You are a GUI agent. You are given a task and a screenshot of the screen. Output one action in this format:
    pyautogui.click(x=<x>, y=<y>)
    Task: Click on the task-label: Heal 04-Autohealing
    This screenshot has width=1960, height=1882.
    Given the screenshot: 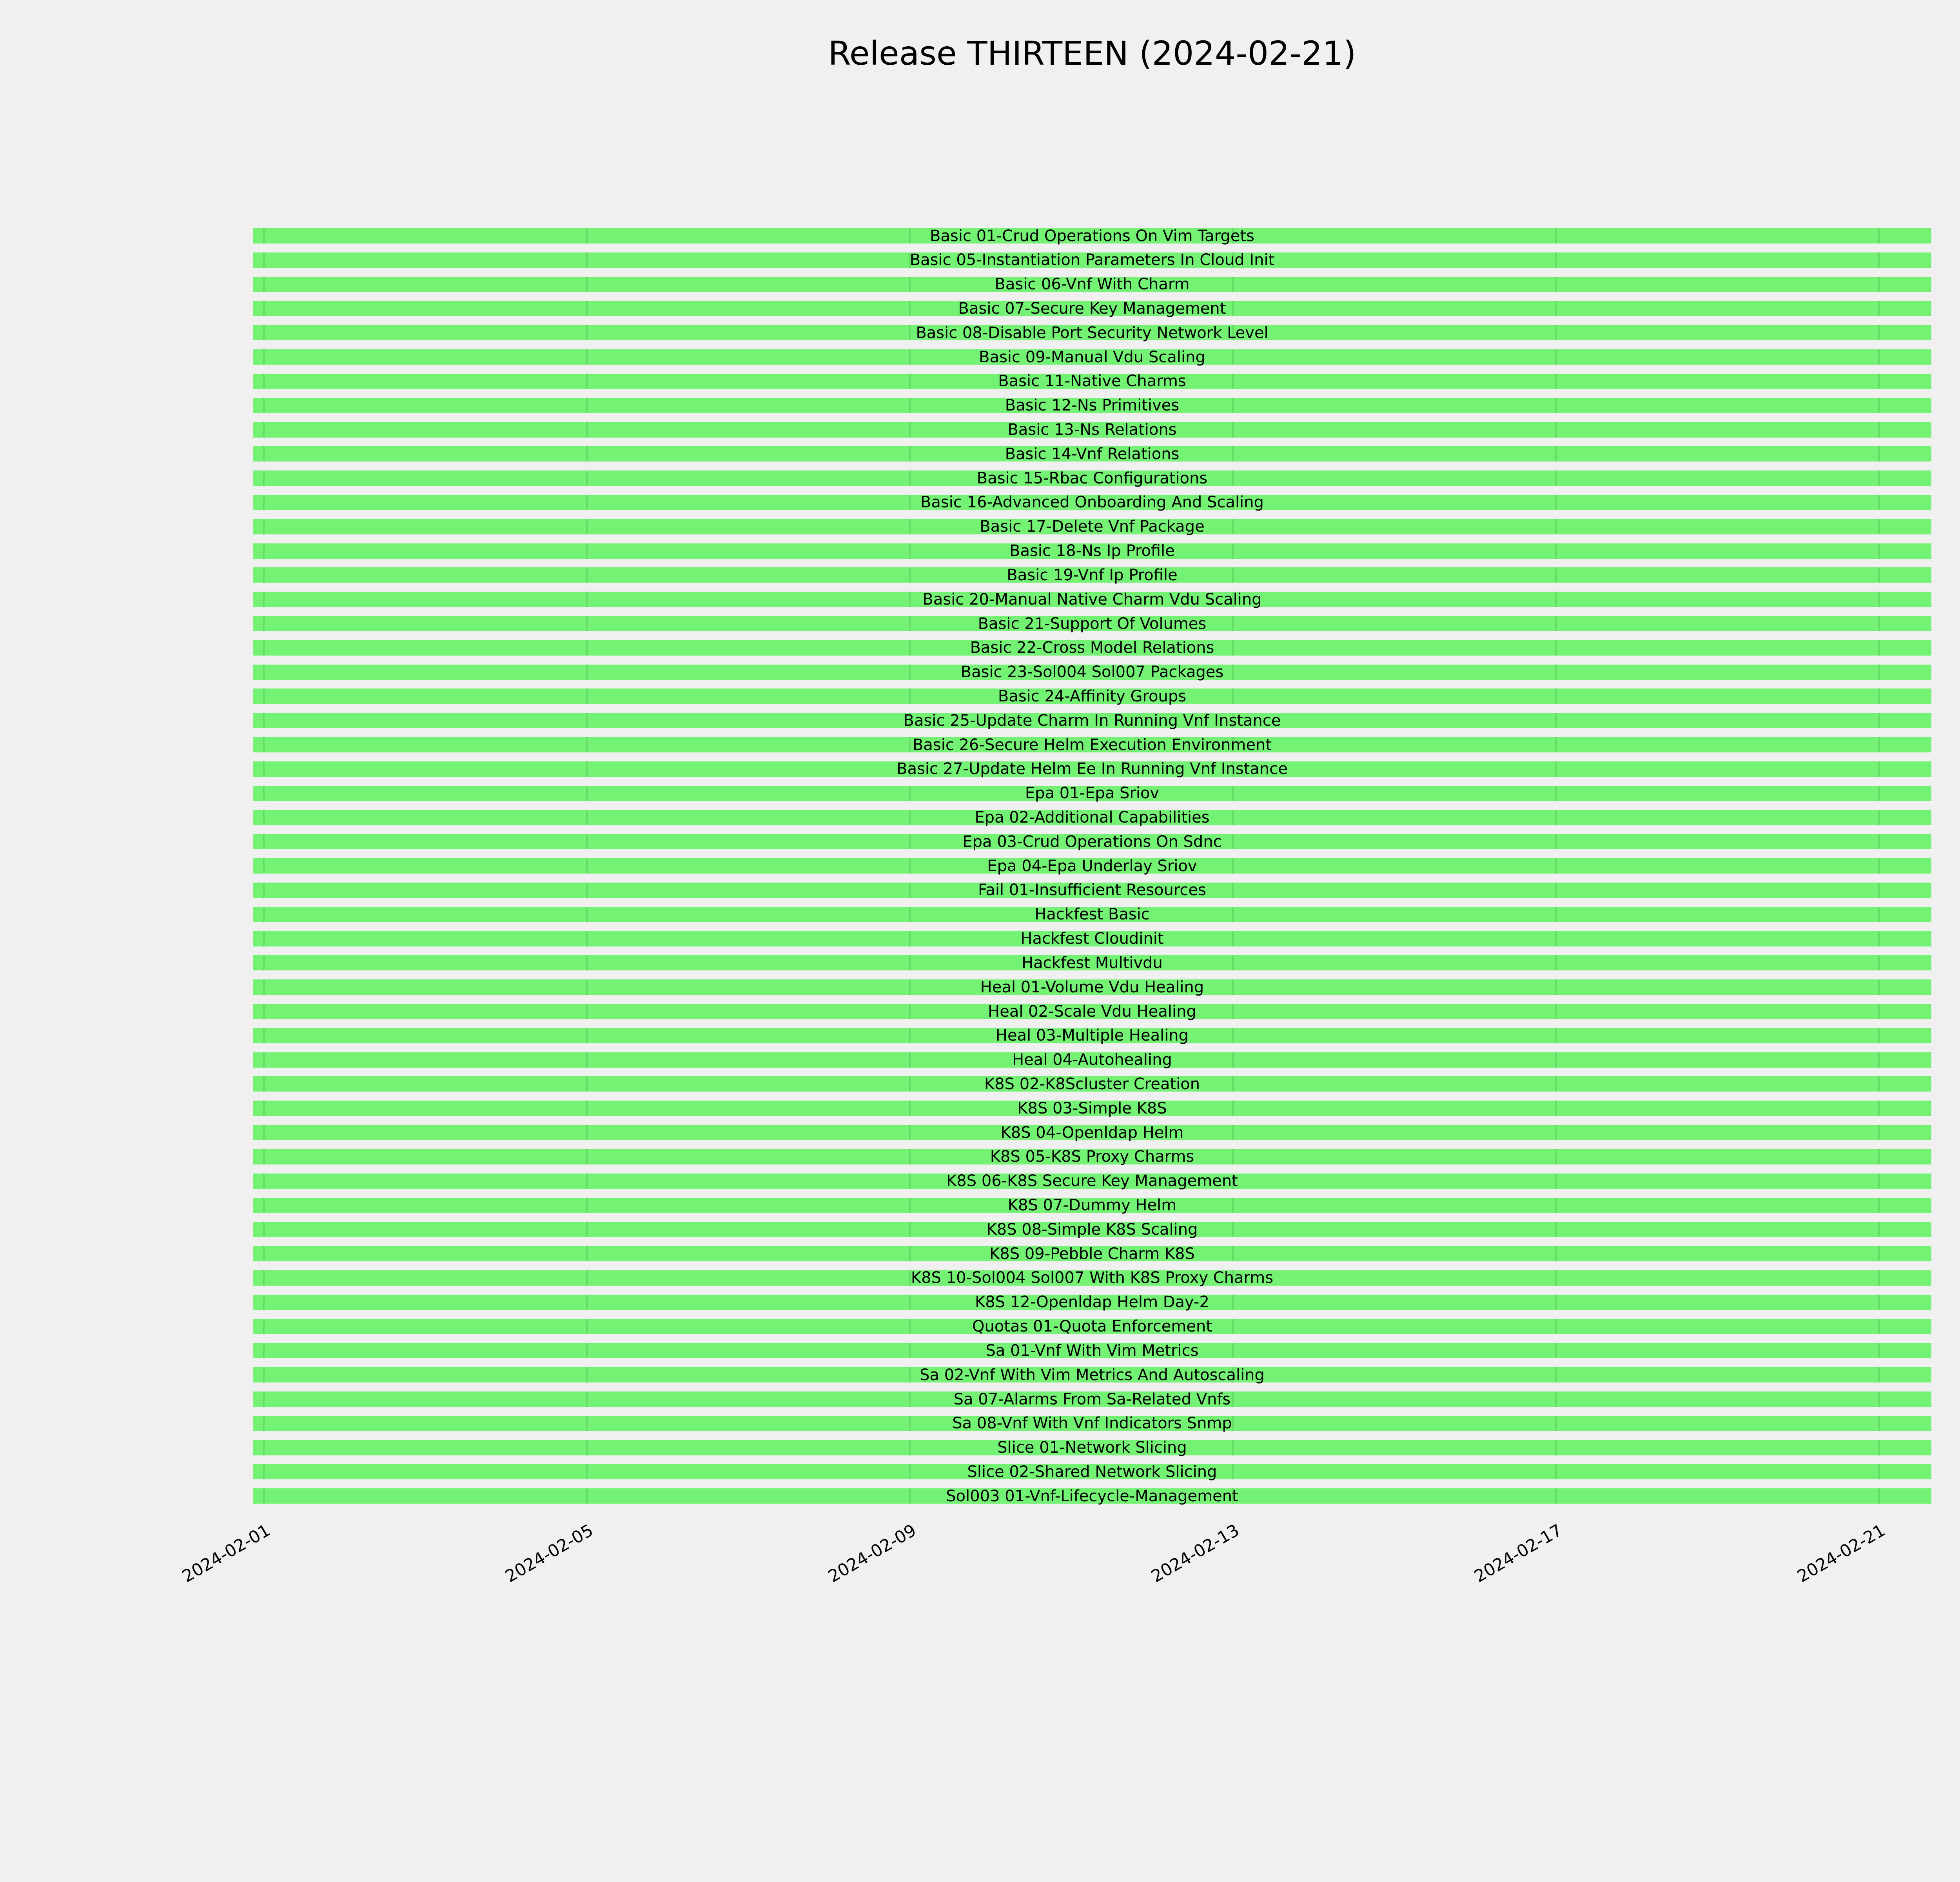 What is the action you would take?
    pyautogui.click(x=1092, y=1060)
    